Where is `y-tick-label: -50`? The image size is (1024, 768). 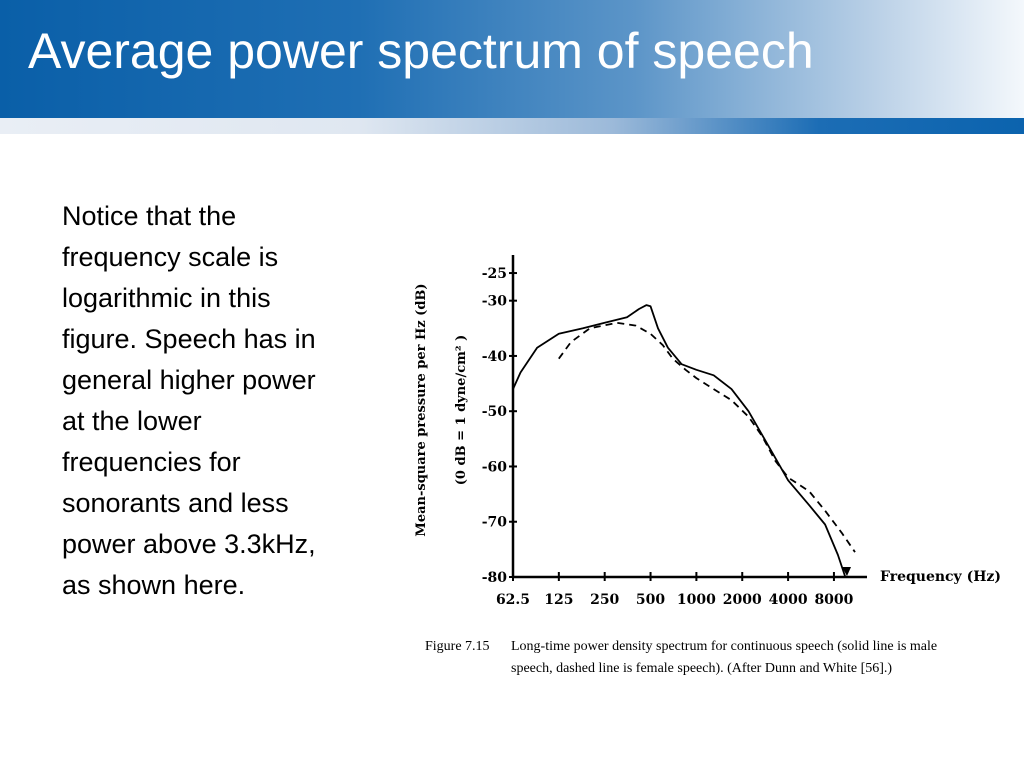 y-tick-label: -50 is located at coordinates (495, 412).